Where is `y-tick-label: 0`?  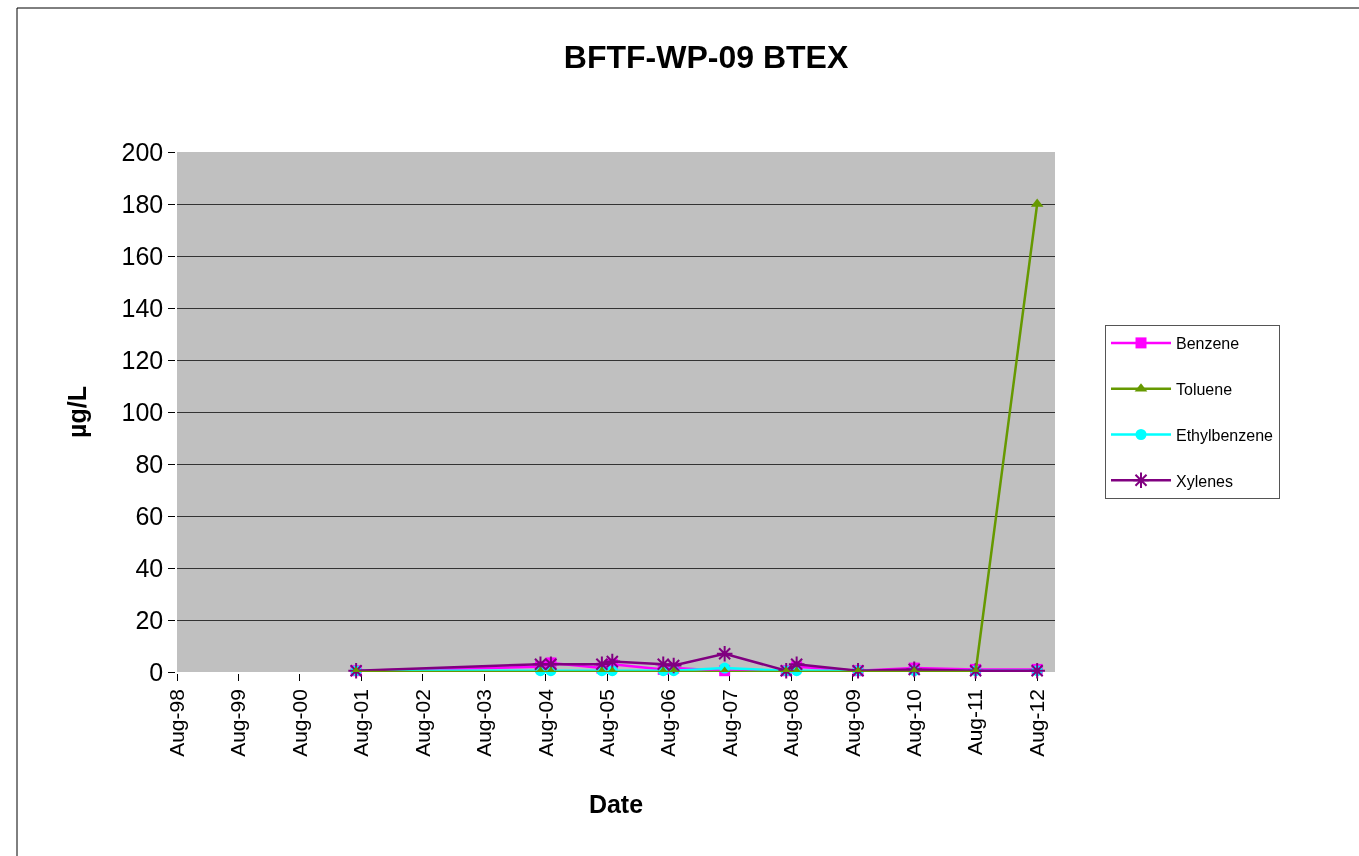 y-tick-label: 0 is located at coordinates (156, 671).